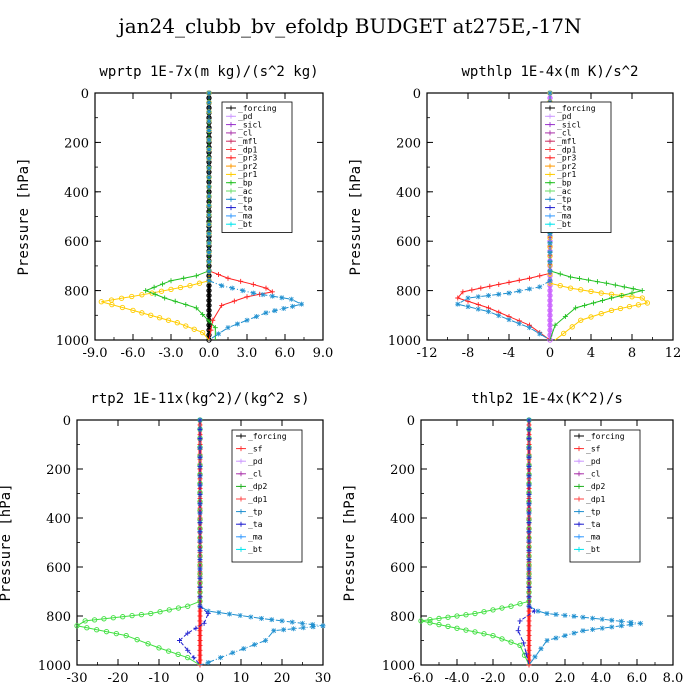 This screenshot has height=700, width=700. Describe the element at coordinates (323, 353) in the screenshot. I see `x-tick-label: 9.0` at that location.